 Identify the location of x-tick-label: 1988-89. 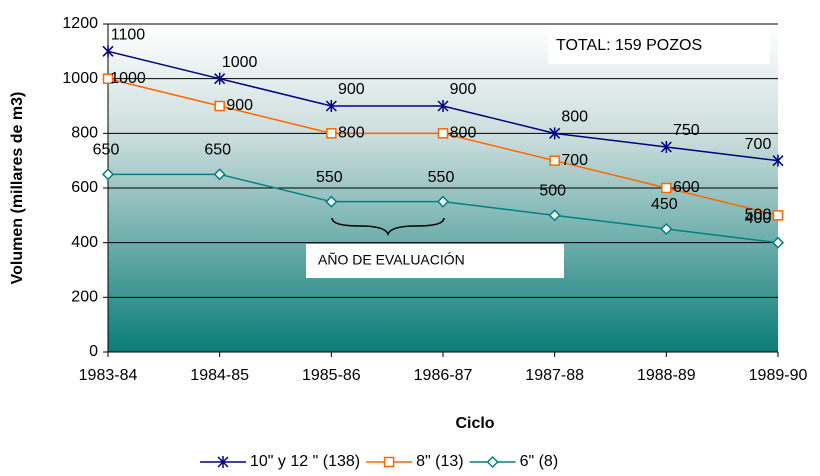
(666, 375).